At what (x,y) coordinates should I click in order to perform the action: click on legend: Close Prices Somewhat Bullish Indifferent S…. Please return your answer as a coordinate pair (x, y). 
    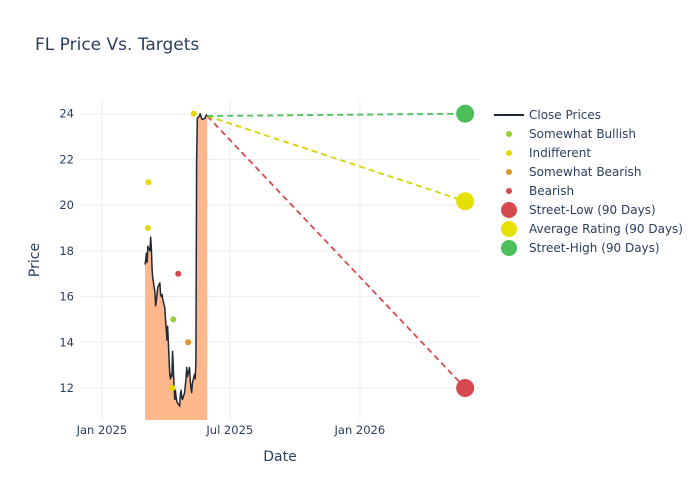
    Looking at the image, I should click on (588, 182).